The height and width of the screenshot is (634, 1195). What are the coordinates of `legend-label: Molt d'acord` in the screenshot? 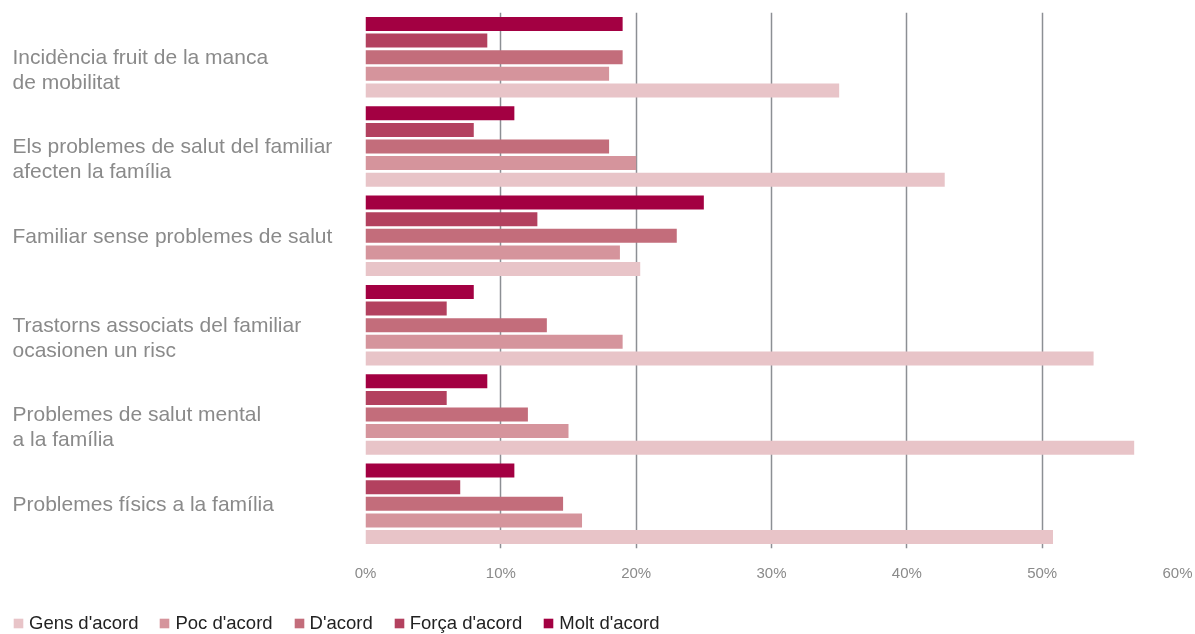 It's located at (609, 623).